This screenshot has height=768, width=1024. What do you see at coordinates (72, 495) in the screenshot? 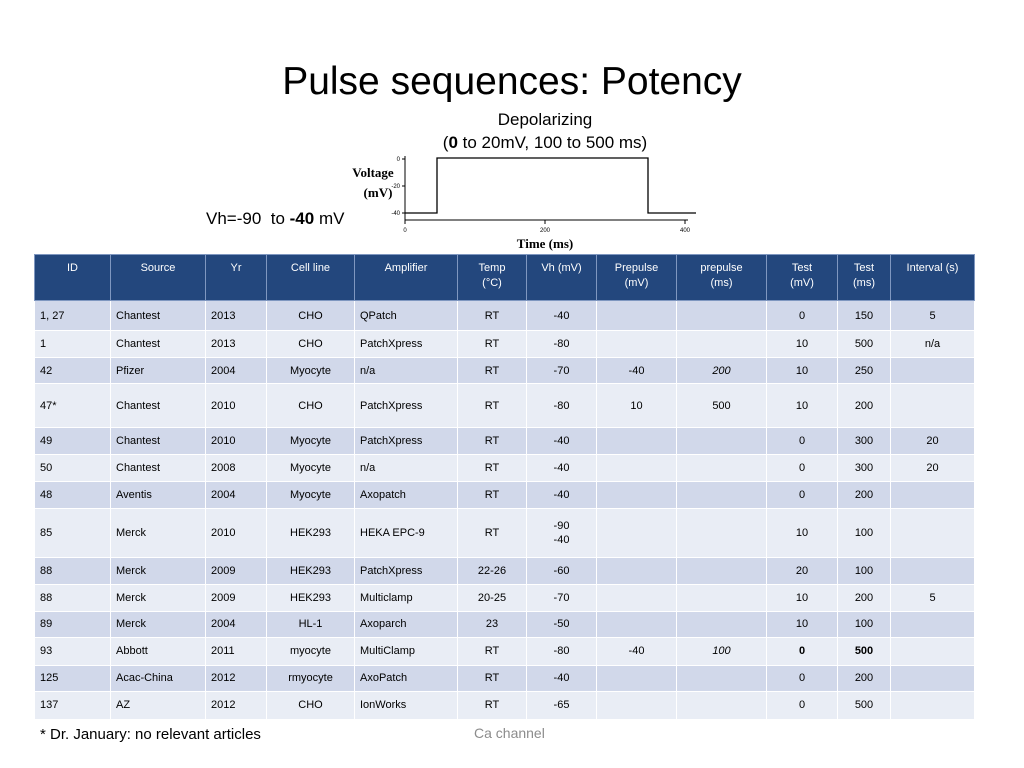
I see `cell-id: 48` at bounding box center [72, 495].